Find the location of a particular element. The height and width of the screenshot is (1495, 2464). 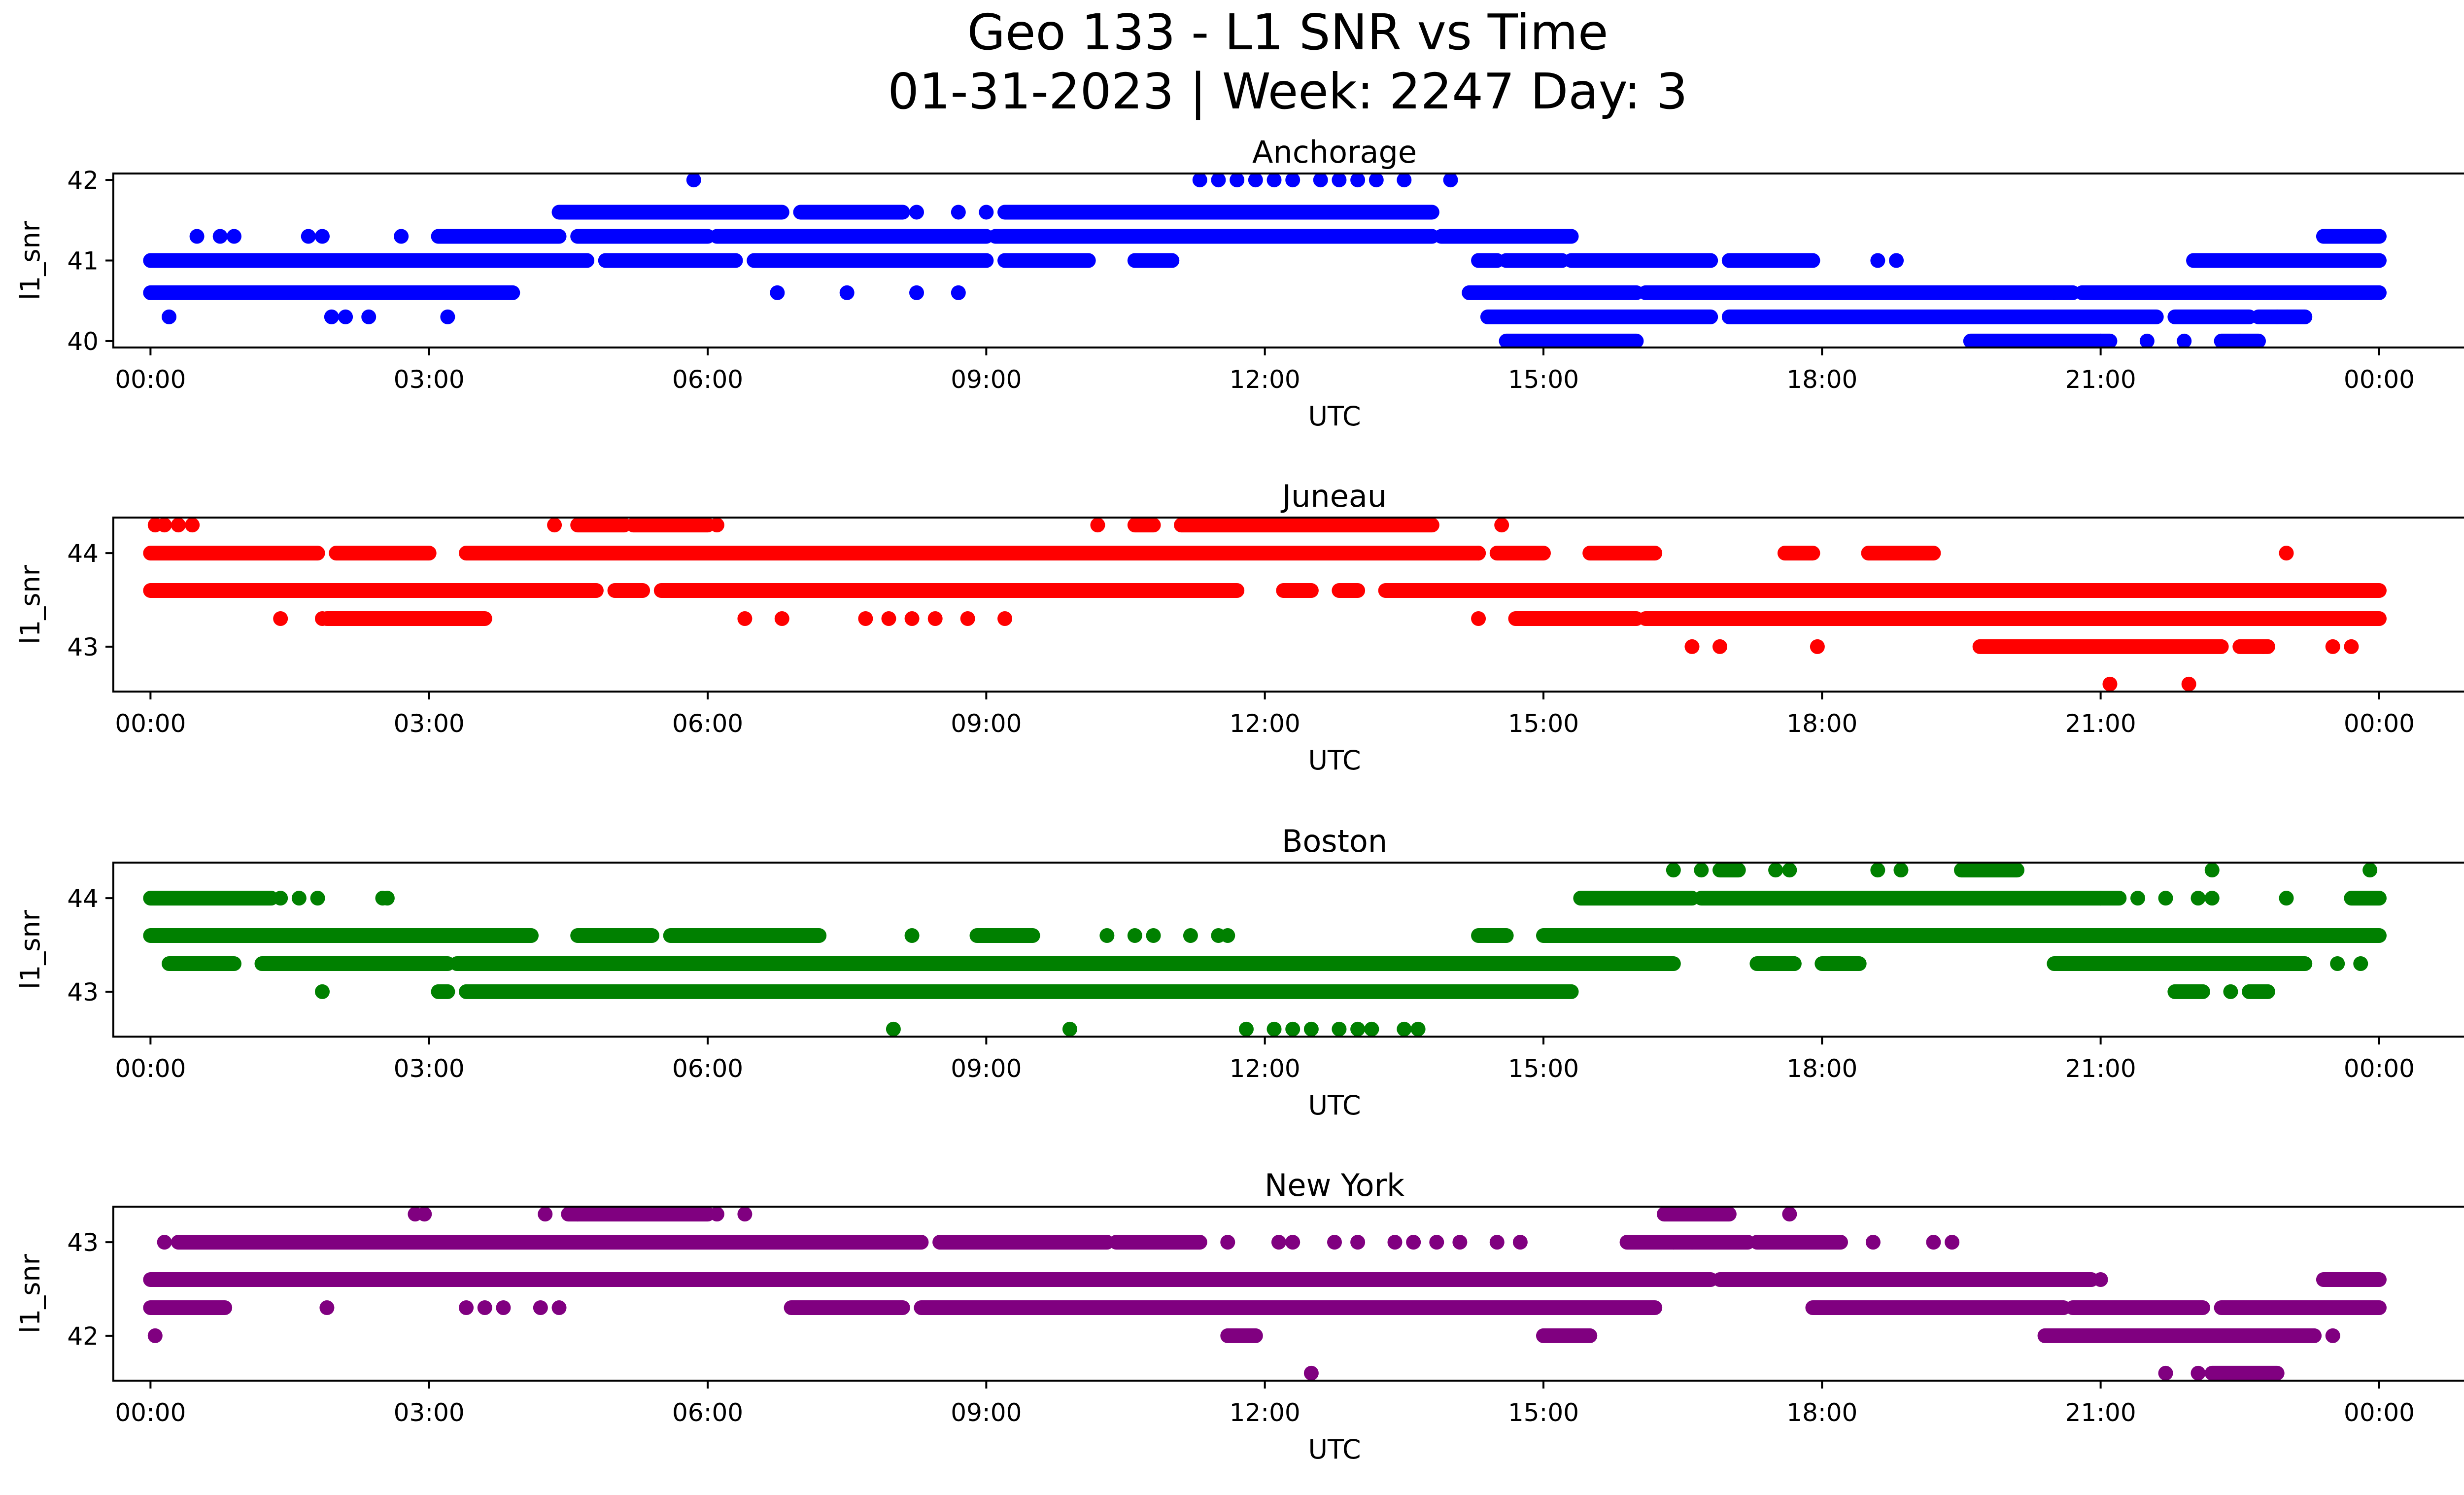

y-tick-label: 42 is located at coordinates (83, 180).